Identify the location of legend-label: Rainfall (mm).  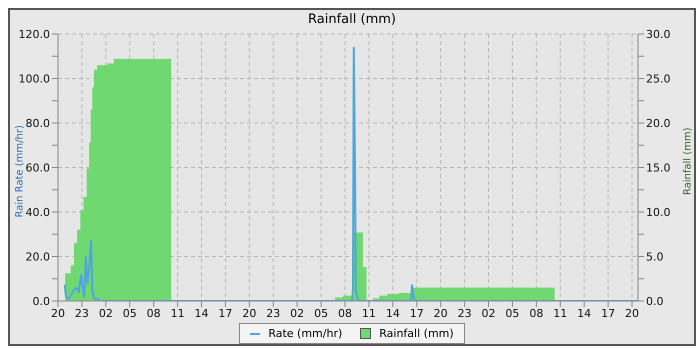
(416, 333).